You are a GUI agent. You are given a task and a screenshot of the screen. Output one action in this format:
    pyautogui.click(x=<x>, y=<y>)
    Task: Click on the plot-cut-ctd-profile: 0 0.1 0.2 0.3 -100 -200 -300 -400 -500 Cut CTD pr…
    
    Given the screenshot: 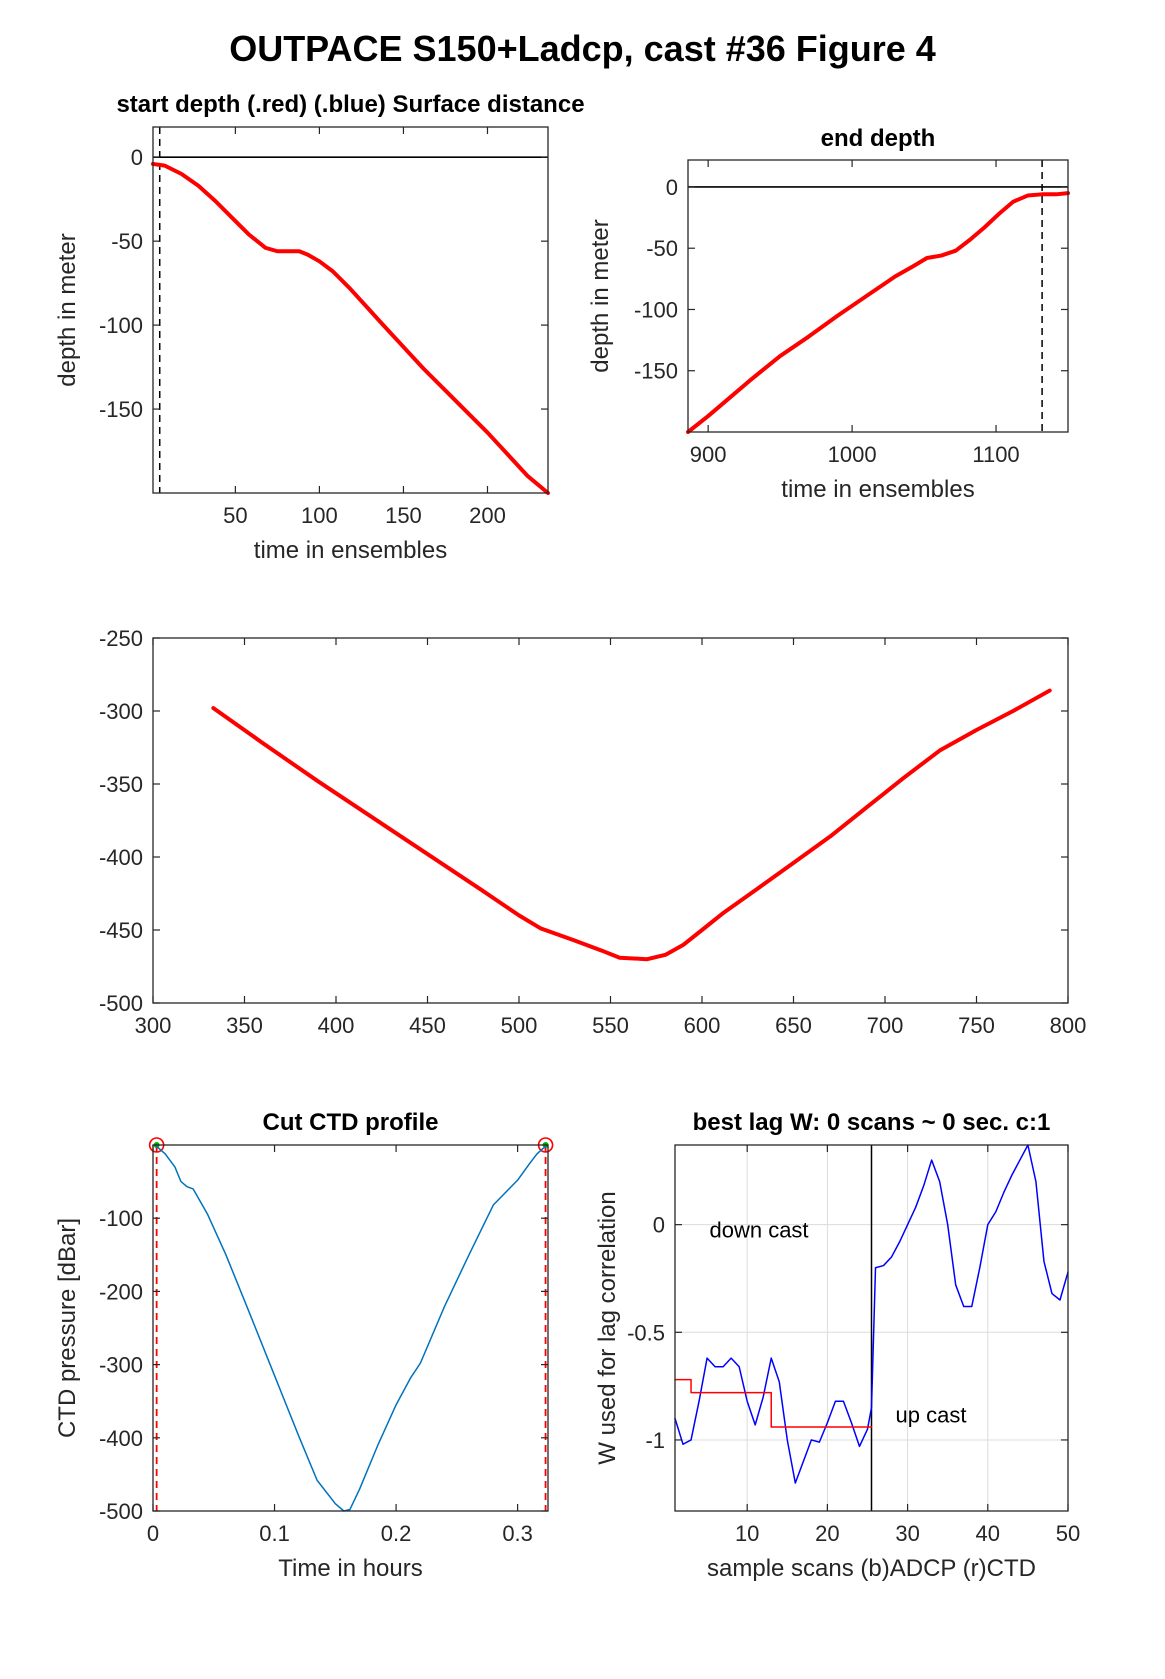 What is the action you would take?
    pyautogui.click(x=304, y=1345)
    